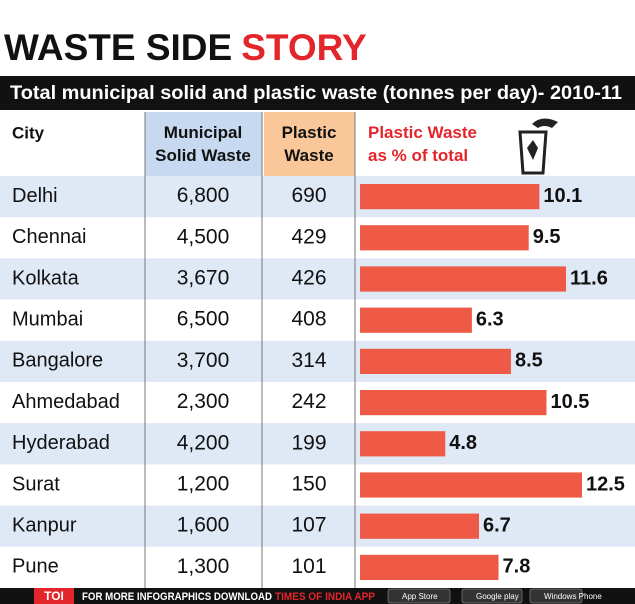 This screenshot has width=635, height=604. I want to click on footer-text: FOR MORE INFOGRAPHICS DOWNLOAD, so click(177, 597).